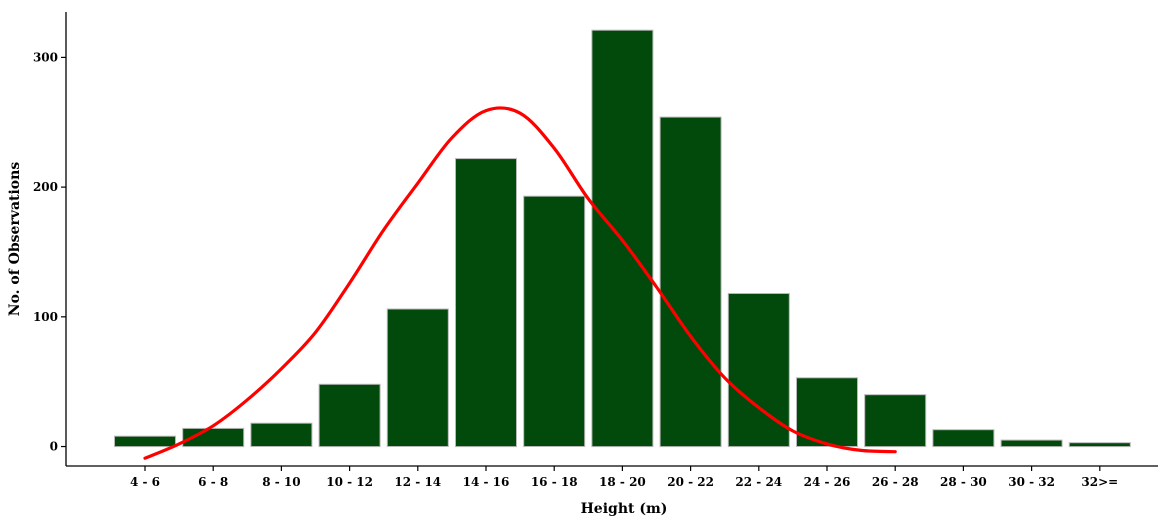 This screenshot has width=1171, height=524. What do you see at coordinates (45, 187) in the screenshot?
I see `y-tick-label: 200` at bounding box center [45, 187].